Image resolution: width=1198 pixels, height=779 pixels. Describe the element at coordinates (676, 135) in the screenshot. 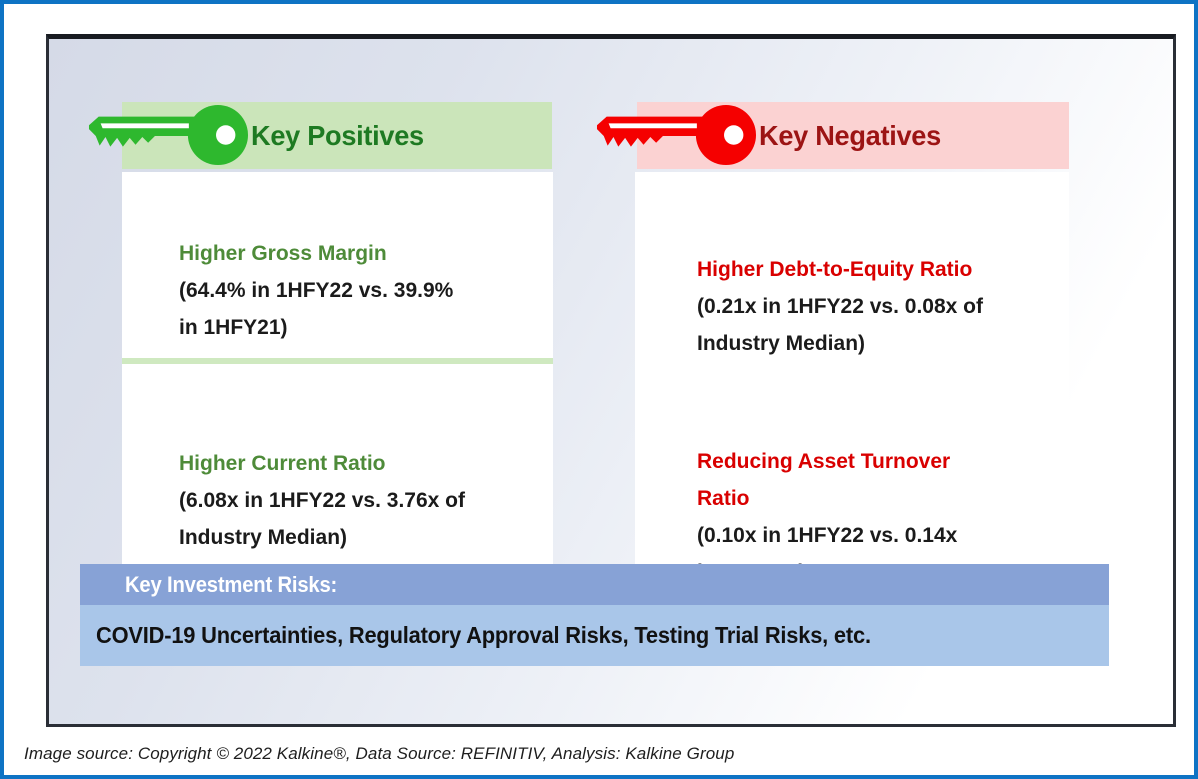

I see `red-key-icon` at that location.